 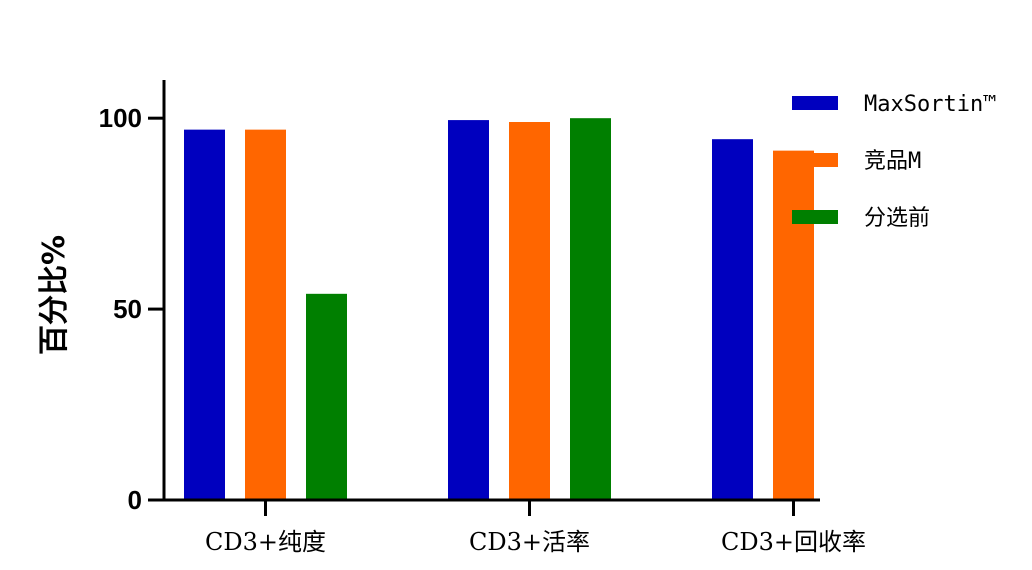 What do you see at coordinates (120, 118) in the screenshot?
I see `y-tick-label: 100` at bounding box center [120, 118].